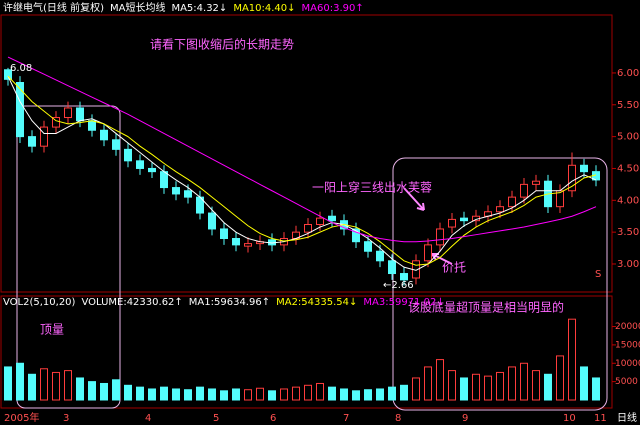  Describe the element at coordinates (264, 8) in the screenshot. I see `header-text: MA10:4.40↓` at that location.